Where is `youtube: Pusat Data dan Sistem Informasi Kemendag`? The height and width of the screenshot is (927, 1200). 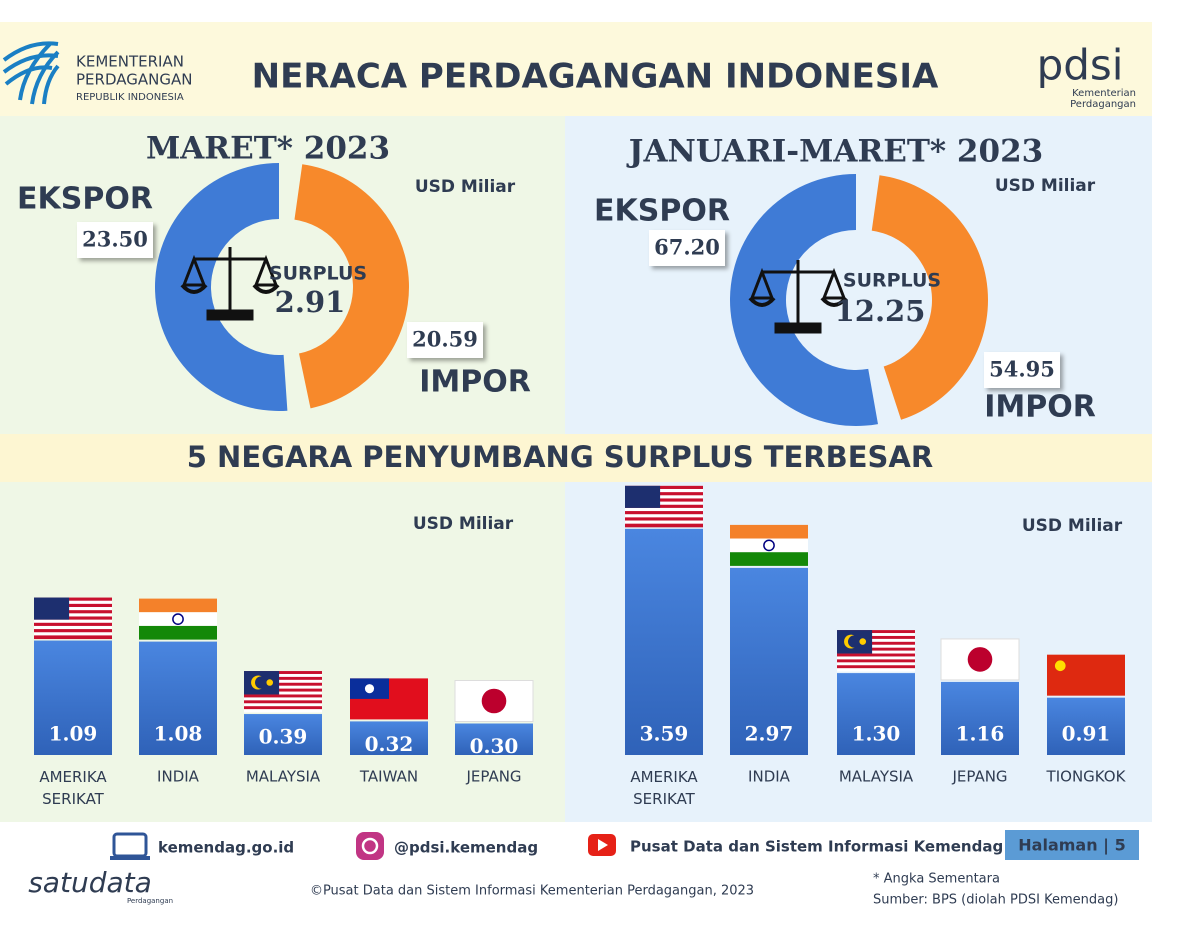 youtube: Pusat Data dan Sistem Informasi Kemendag is located at coordinates (816, 847).